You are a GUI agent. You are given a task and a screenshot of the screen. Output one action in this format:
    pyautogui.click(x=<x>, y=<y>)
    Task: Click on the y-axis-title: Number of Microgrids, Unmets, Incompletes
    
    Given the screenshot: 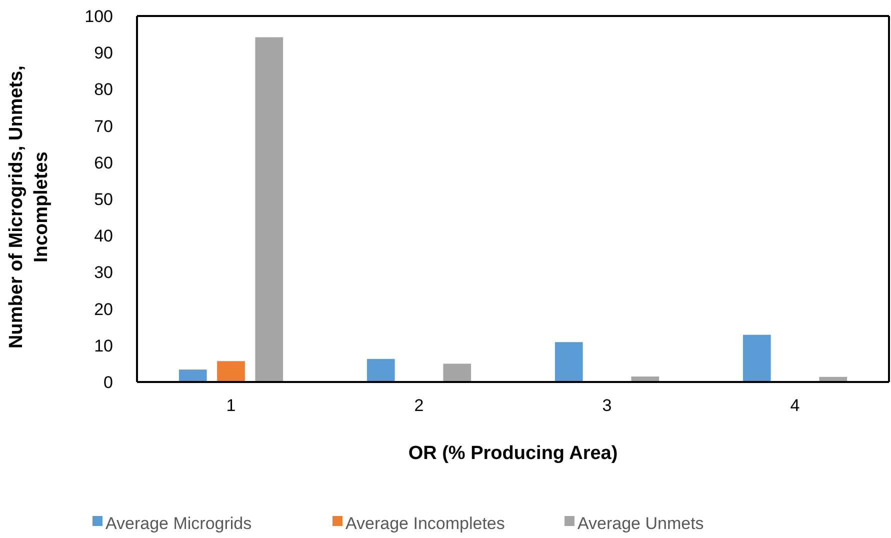 What is the action you would take?
    pyautogui.click(x=29, y=207)
    